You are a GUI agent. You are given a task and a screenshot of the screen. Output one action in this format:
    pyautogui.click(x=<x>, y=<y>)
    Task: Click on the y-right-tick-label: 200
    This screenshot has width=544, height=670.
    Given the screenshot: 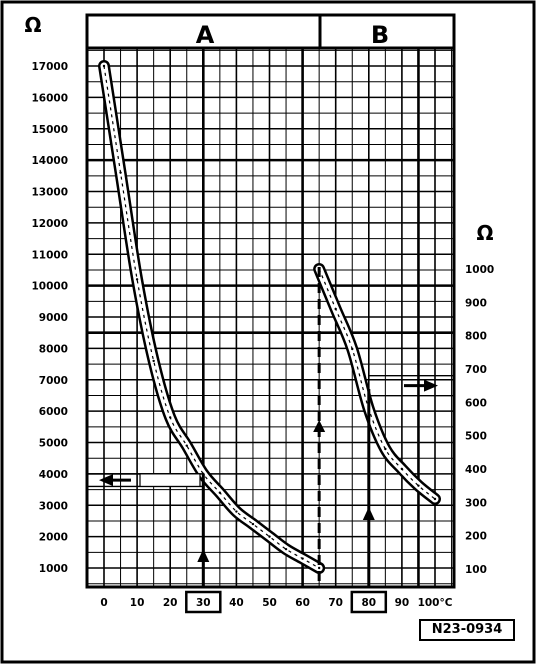 What is the action you would take?
    pyautogui.click(x=476, y=537)
    